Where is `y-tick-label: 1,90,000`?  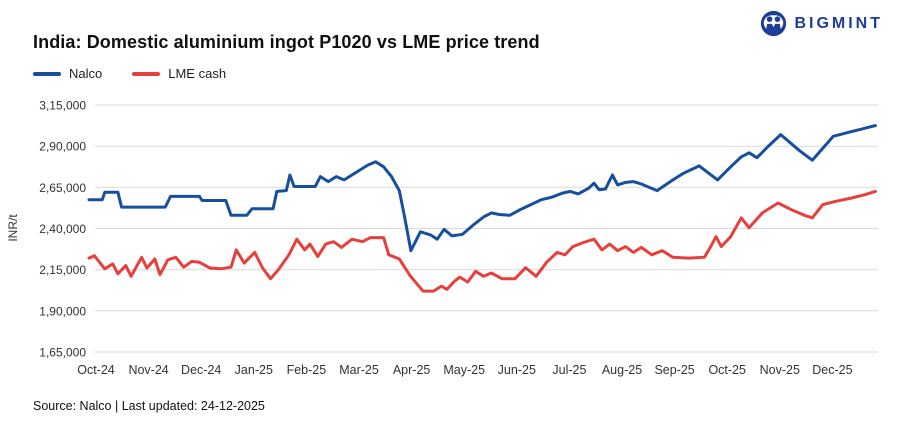 y-tick-label: 1,90,000 is located at coordinates (62, 311).